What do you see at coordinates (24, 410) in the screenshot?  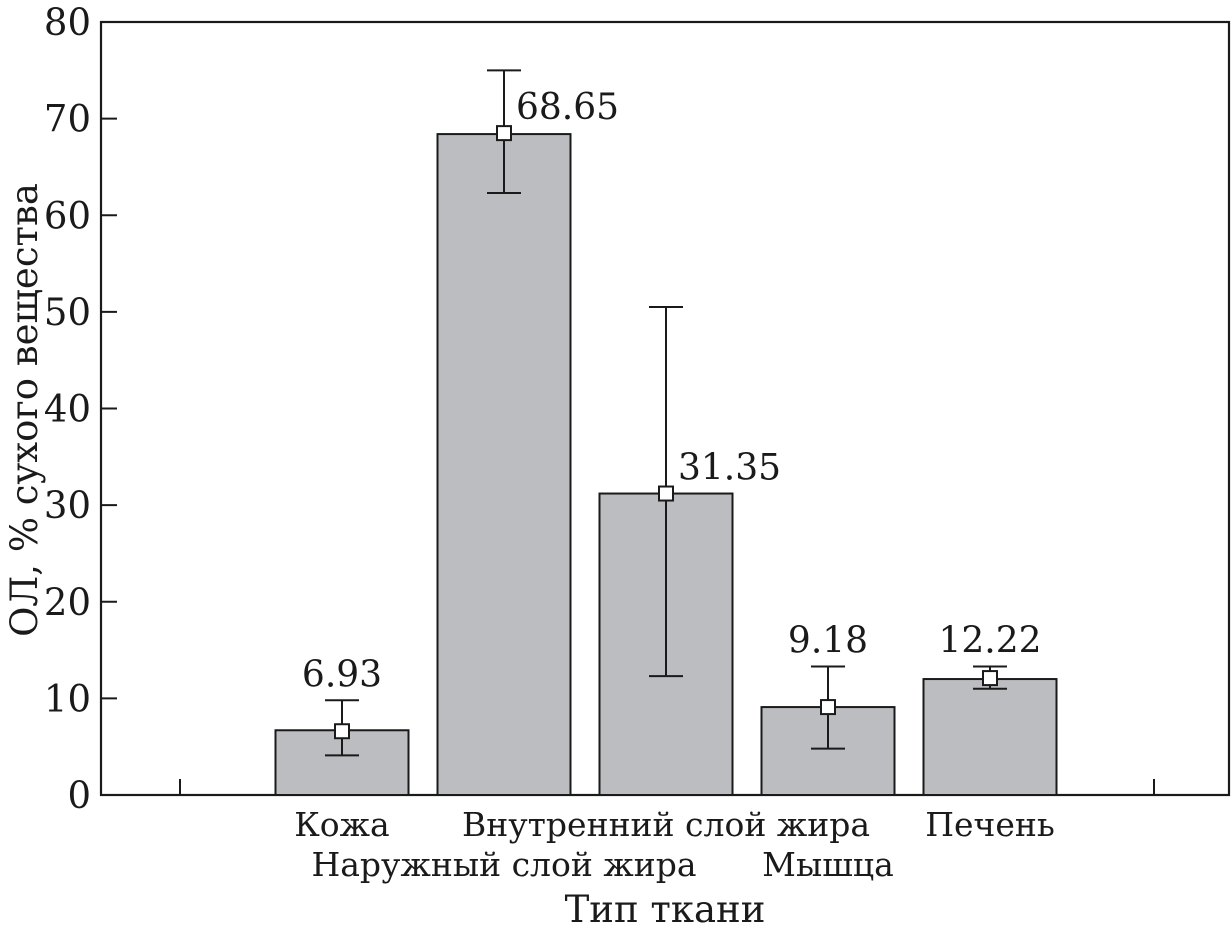 I see `y-axis-title: ОЛ, % сухого вещества` at bounding box center [24, 410].